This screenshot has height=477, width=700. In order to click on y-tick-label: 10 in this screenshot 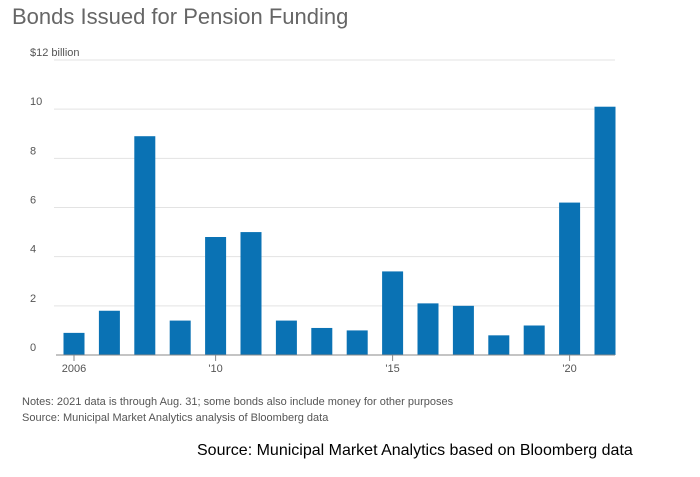, I will do `click(36, 102)`.